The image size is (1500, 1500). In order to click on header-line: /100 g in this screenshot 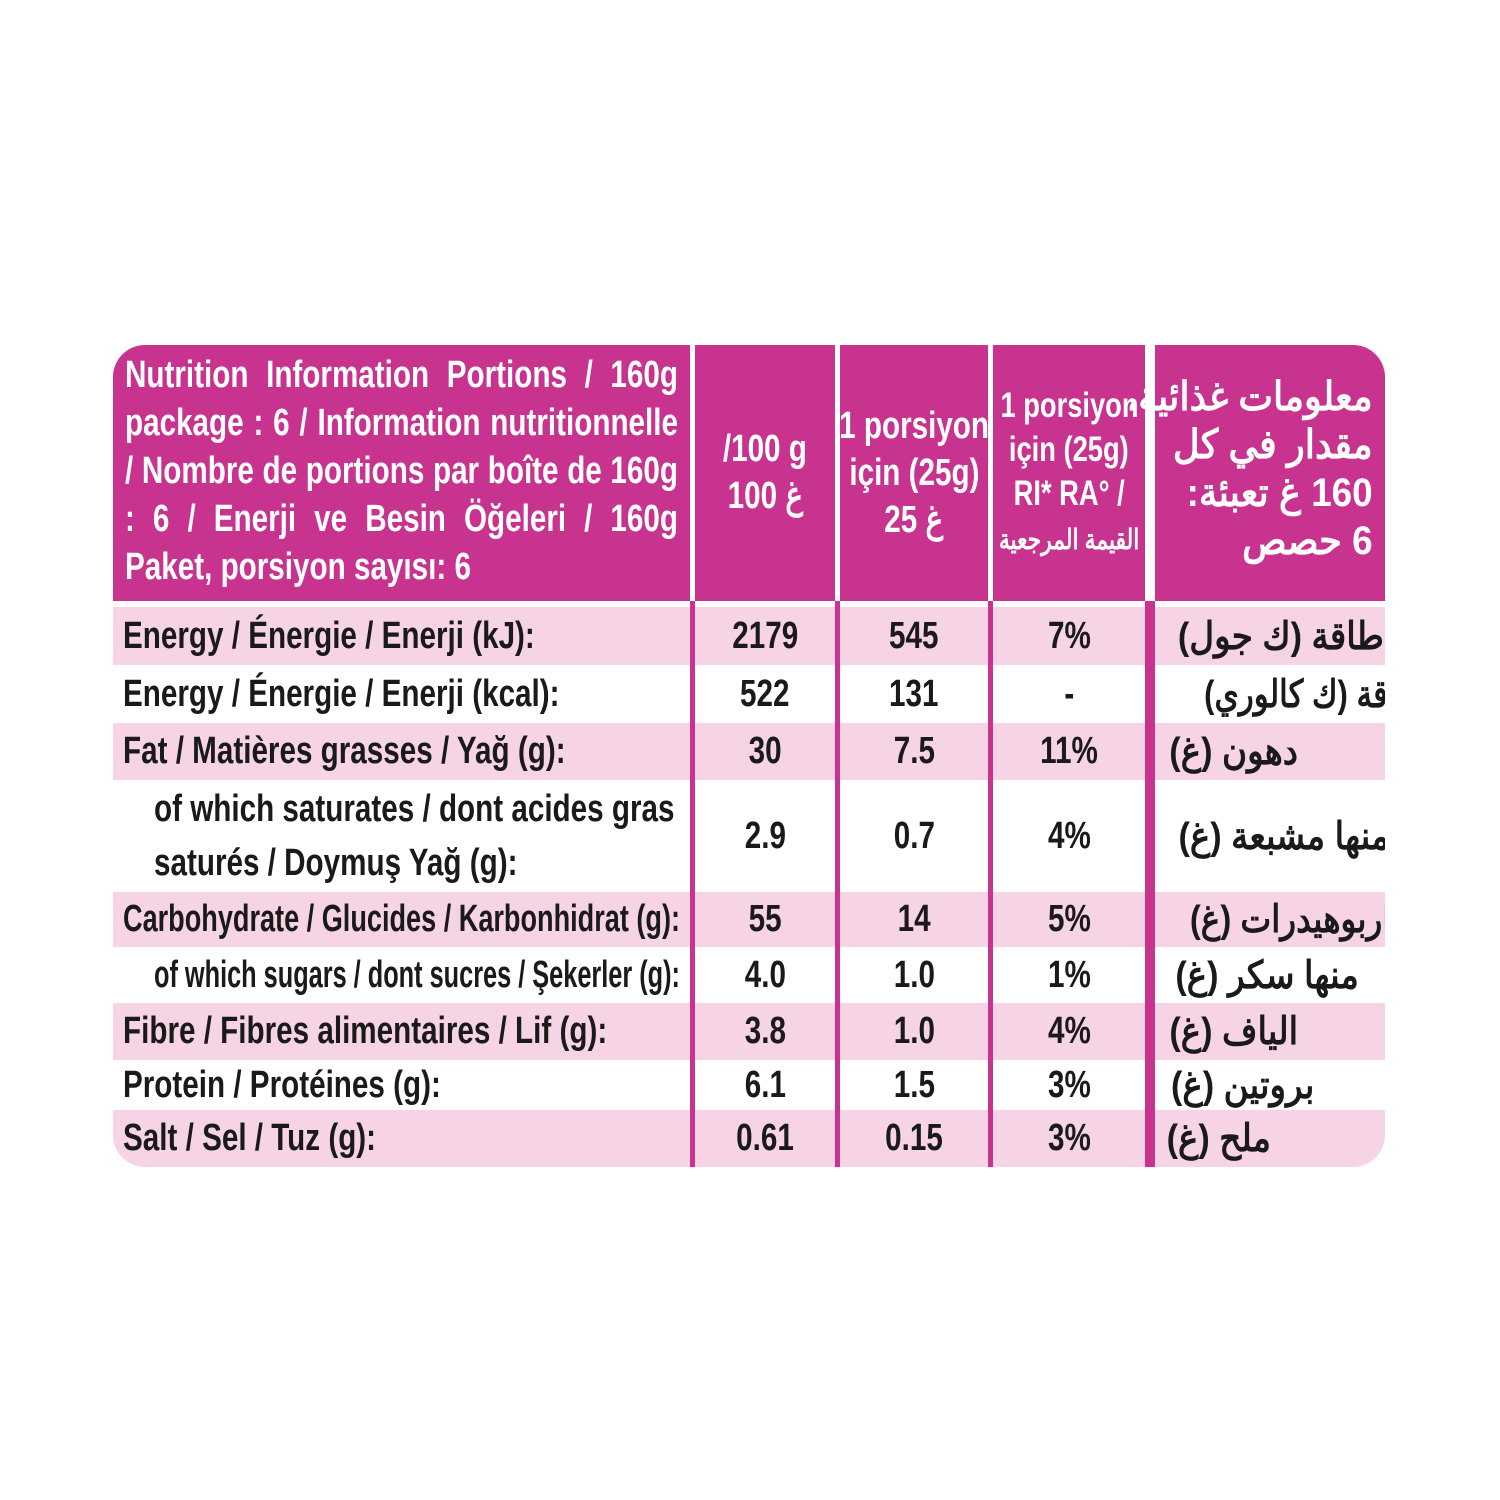, I will do `click(765, 449)`.